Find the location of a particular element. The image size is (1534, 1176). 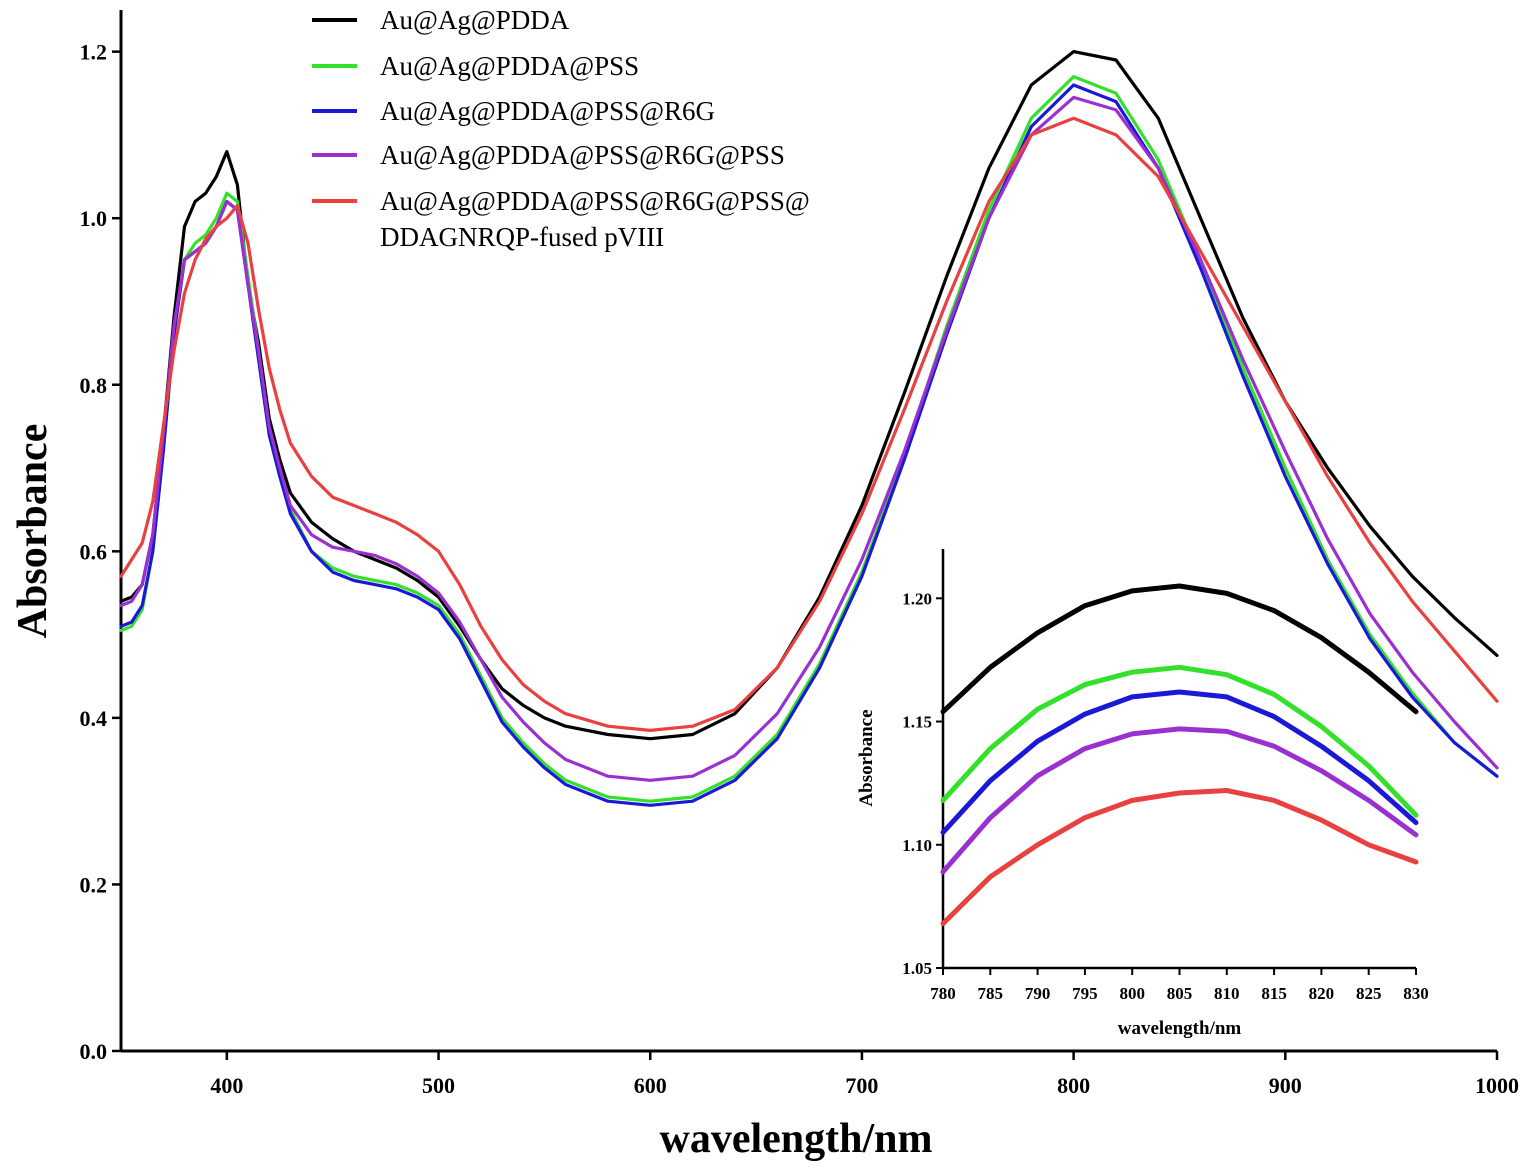

legend-label-3: Au@Ag@PDDA@PSS@R6G is located at coordinates (547, 111).